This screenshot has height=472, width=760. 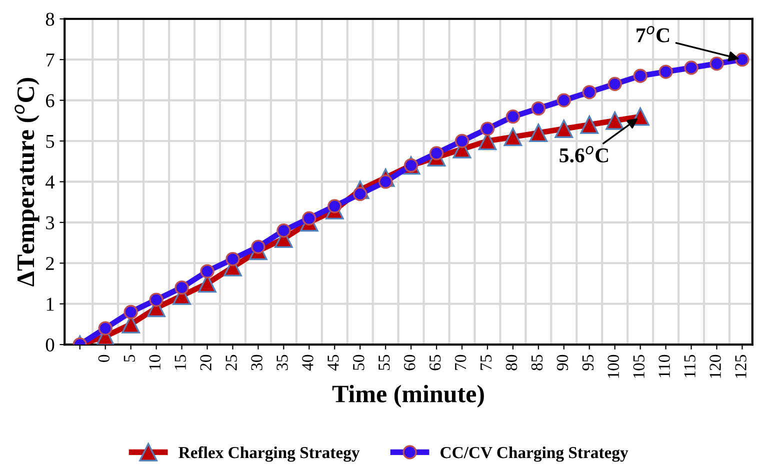 What do you see at coordinates (231, 362) in the screenshot?
I see `x-tick-label: 25` at bounding box center [231, 362].